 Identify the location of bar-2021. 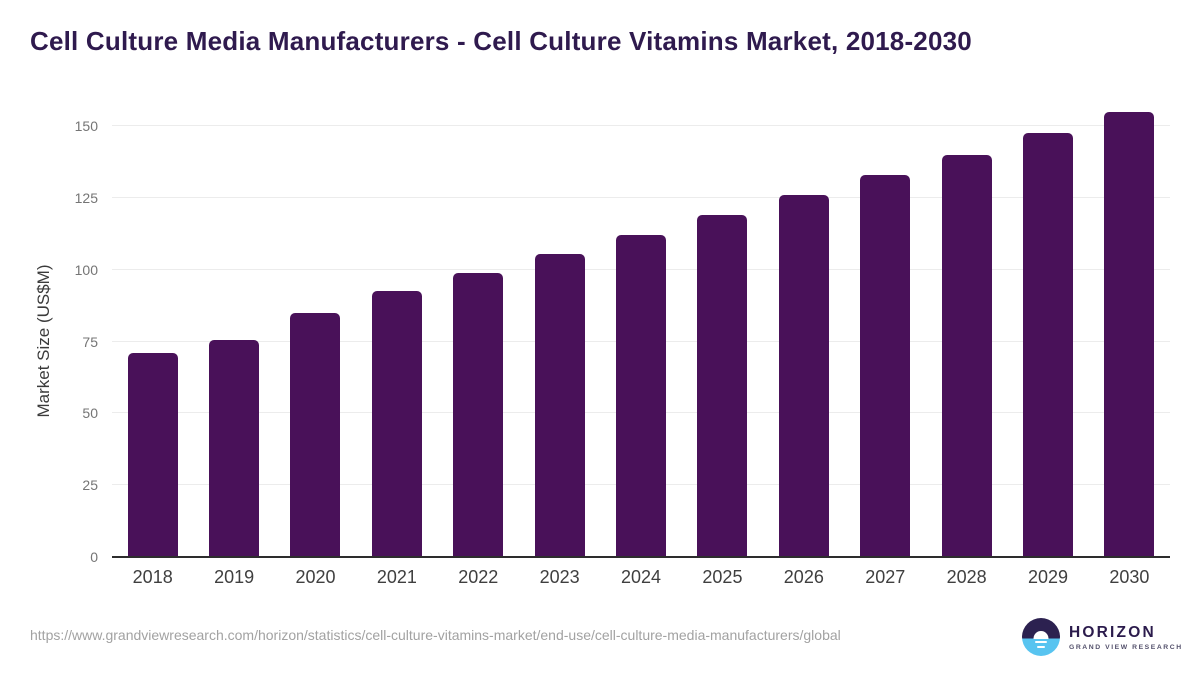
(396, 424).